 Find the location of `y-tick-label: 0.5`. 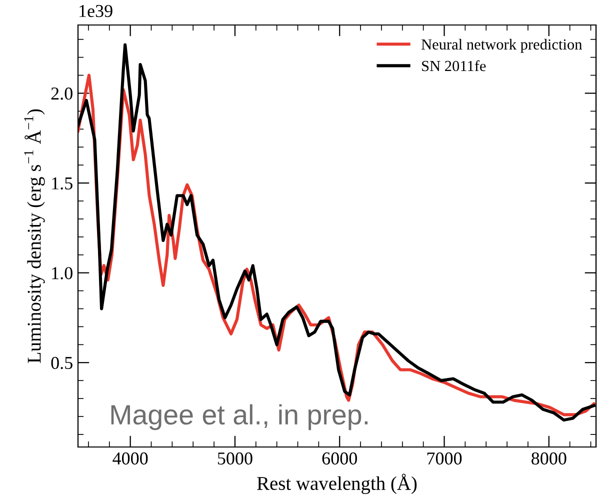

y-tick-label: 0.5 is located at coordinates (61, 363).